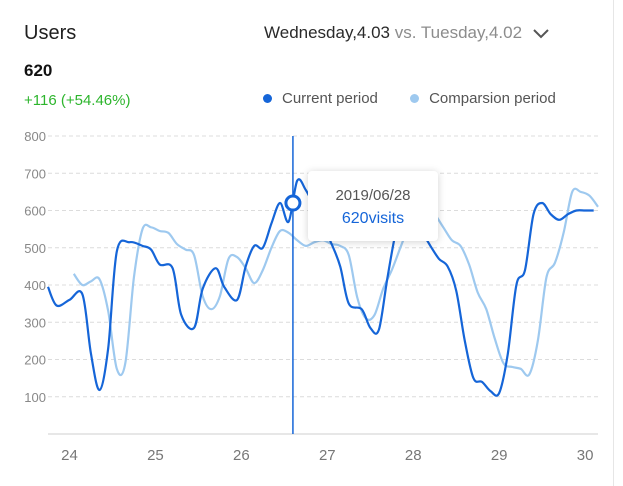 Image resolution: width=623 pixels, height=486 pixels. Describe the element at coordinates (499, 455) in the screenshot. I see `x-tick-label: 29` at that location.